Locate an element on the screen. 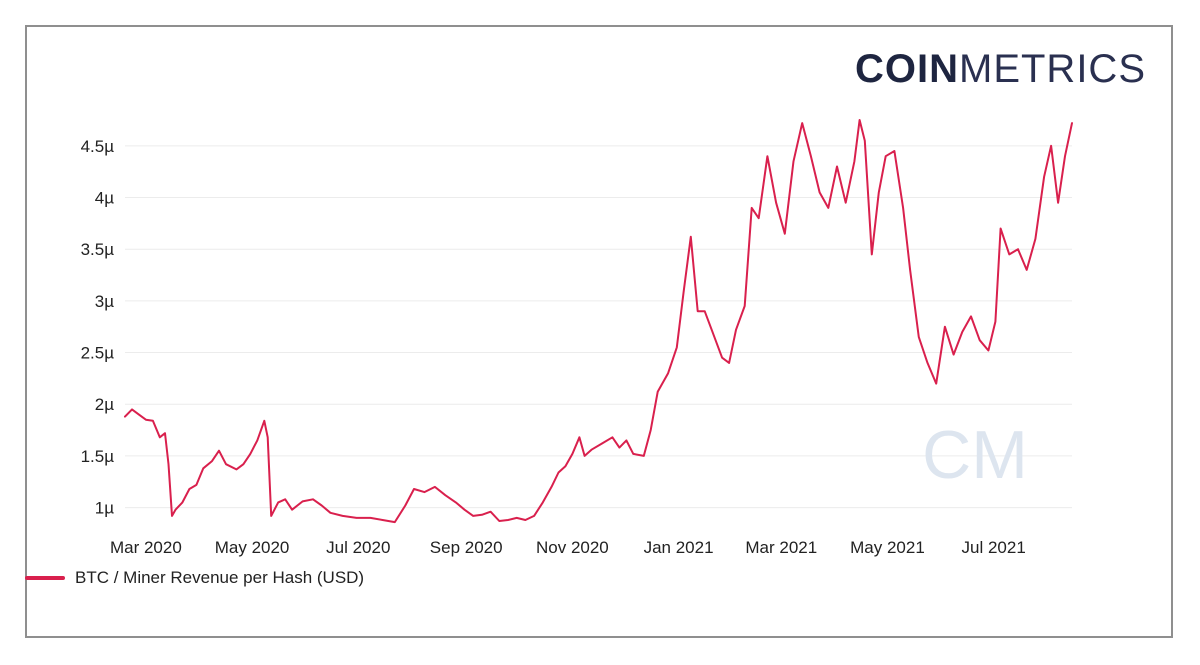 This screenshot has height=665, width=1200. y-tick-label: 2µ is located at coordinates (104, 404).